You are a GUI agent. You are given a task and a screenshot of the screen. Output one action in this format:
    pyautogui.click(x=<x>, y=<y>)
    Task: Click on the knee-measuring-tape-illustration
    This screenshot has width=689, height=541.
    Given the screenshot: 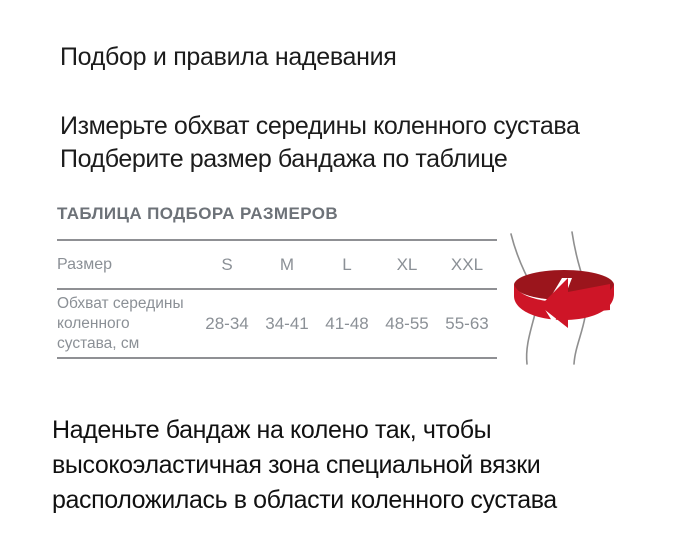 What is the action you would take?
    pyautogui.click(x=562, y=298)
    